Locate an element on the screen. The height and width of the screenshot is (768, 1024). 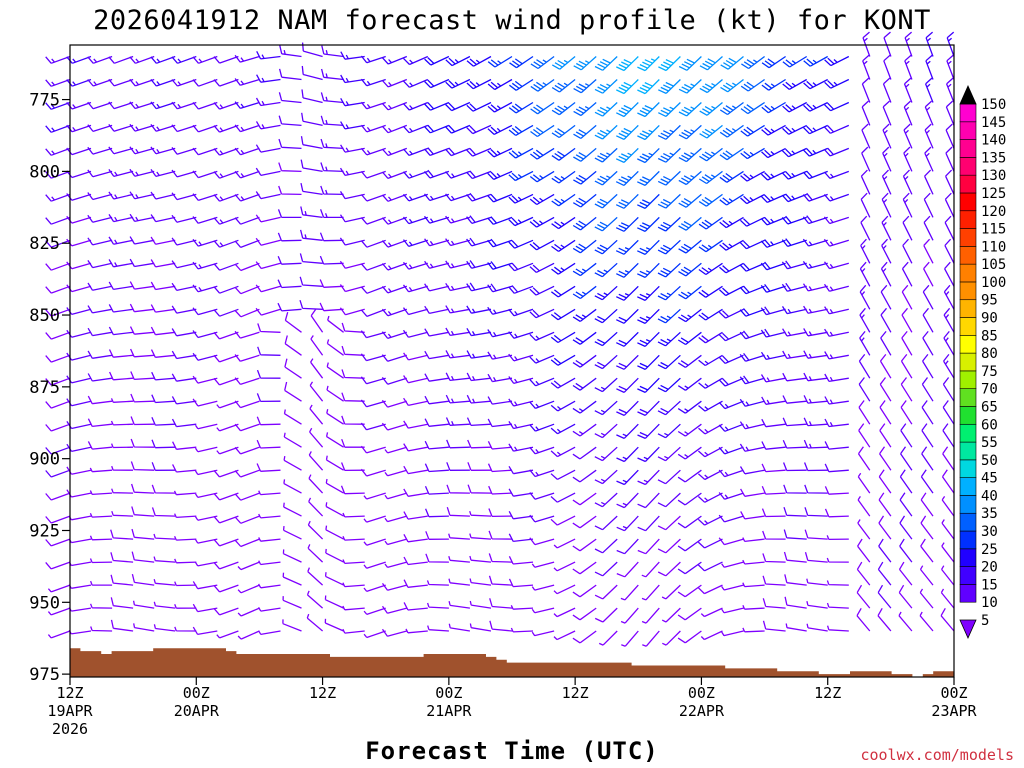
x-tick-label: 00Z is located at coordinates (953, 693).